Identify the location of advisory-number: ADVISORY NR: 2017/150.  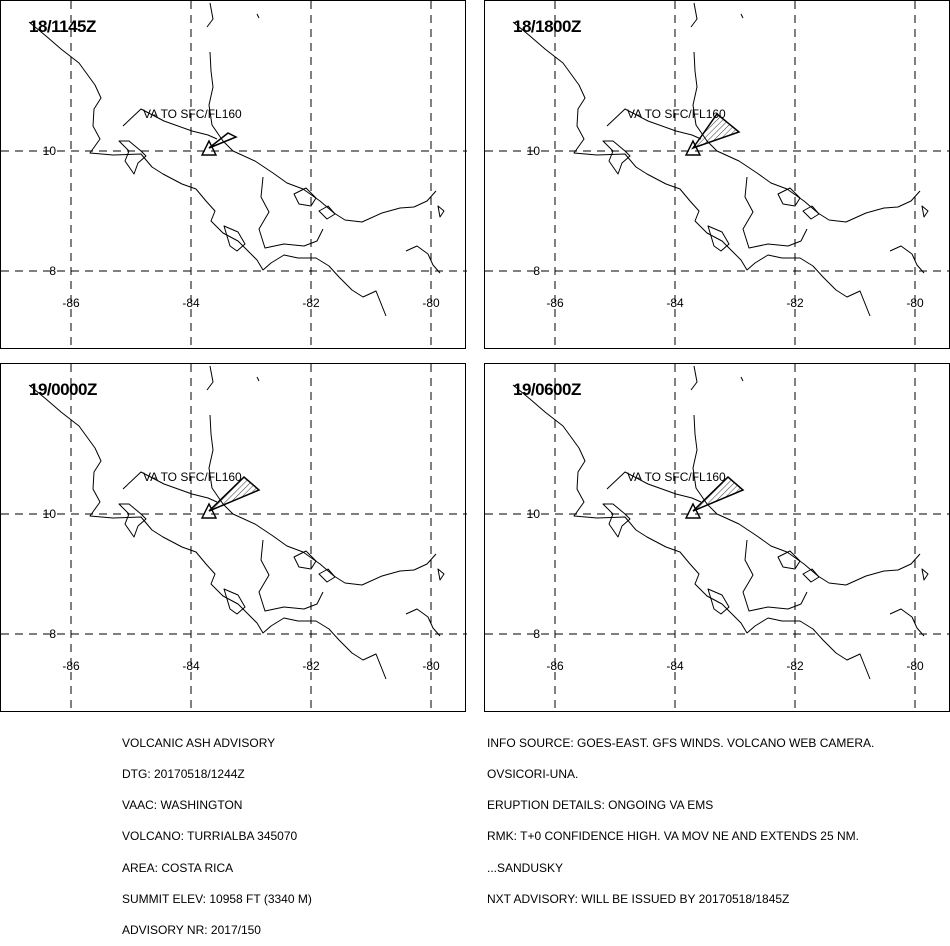
(191, 930).